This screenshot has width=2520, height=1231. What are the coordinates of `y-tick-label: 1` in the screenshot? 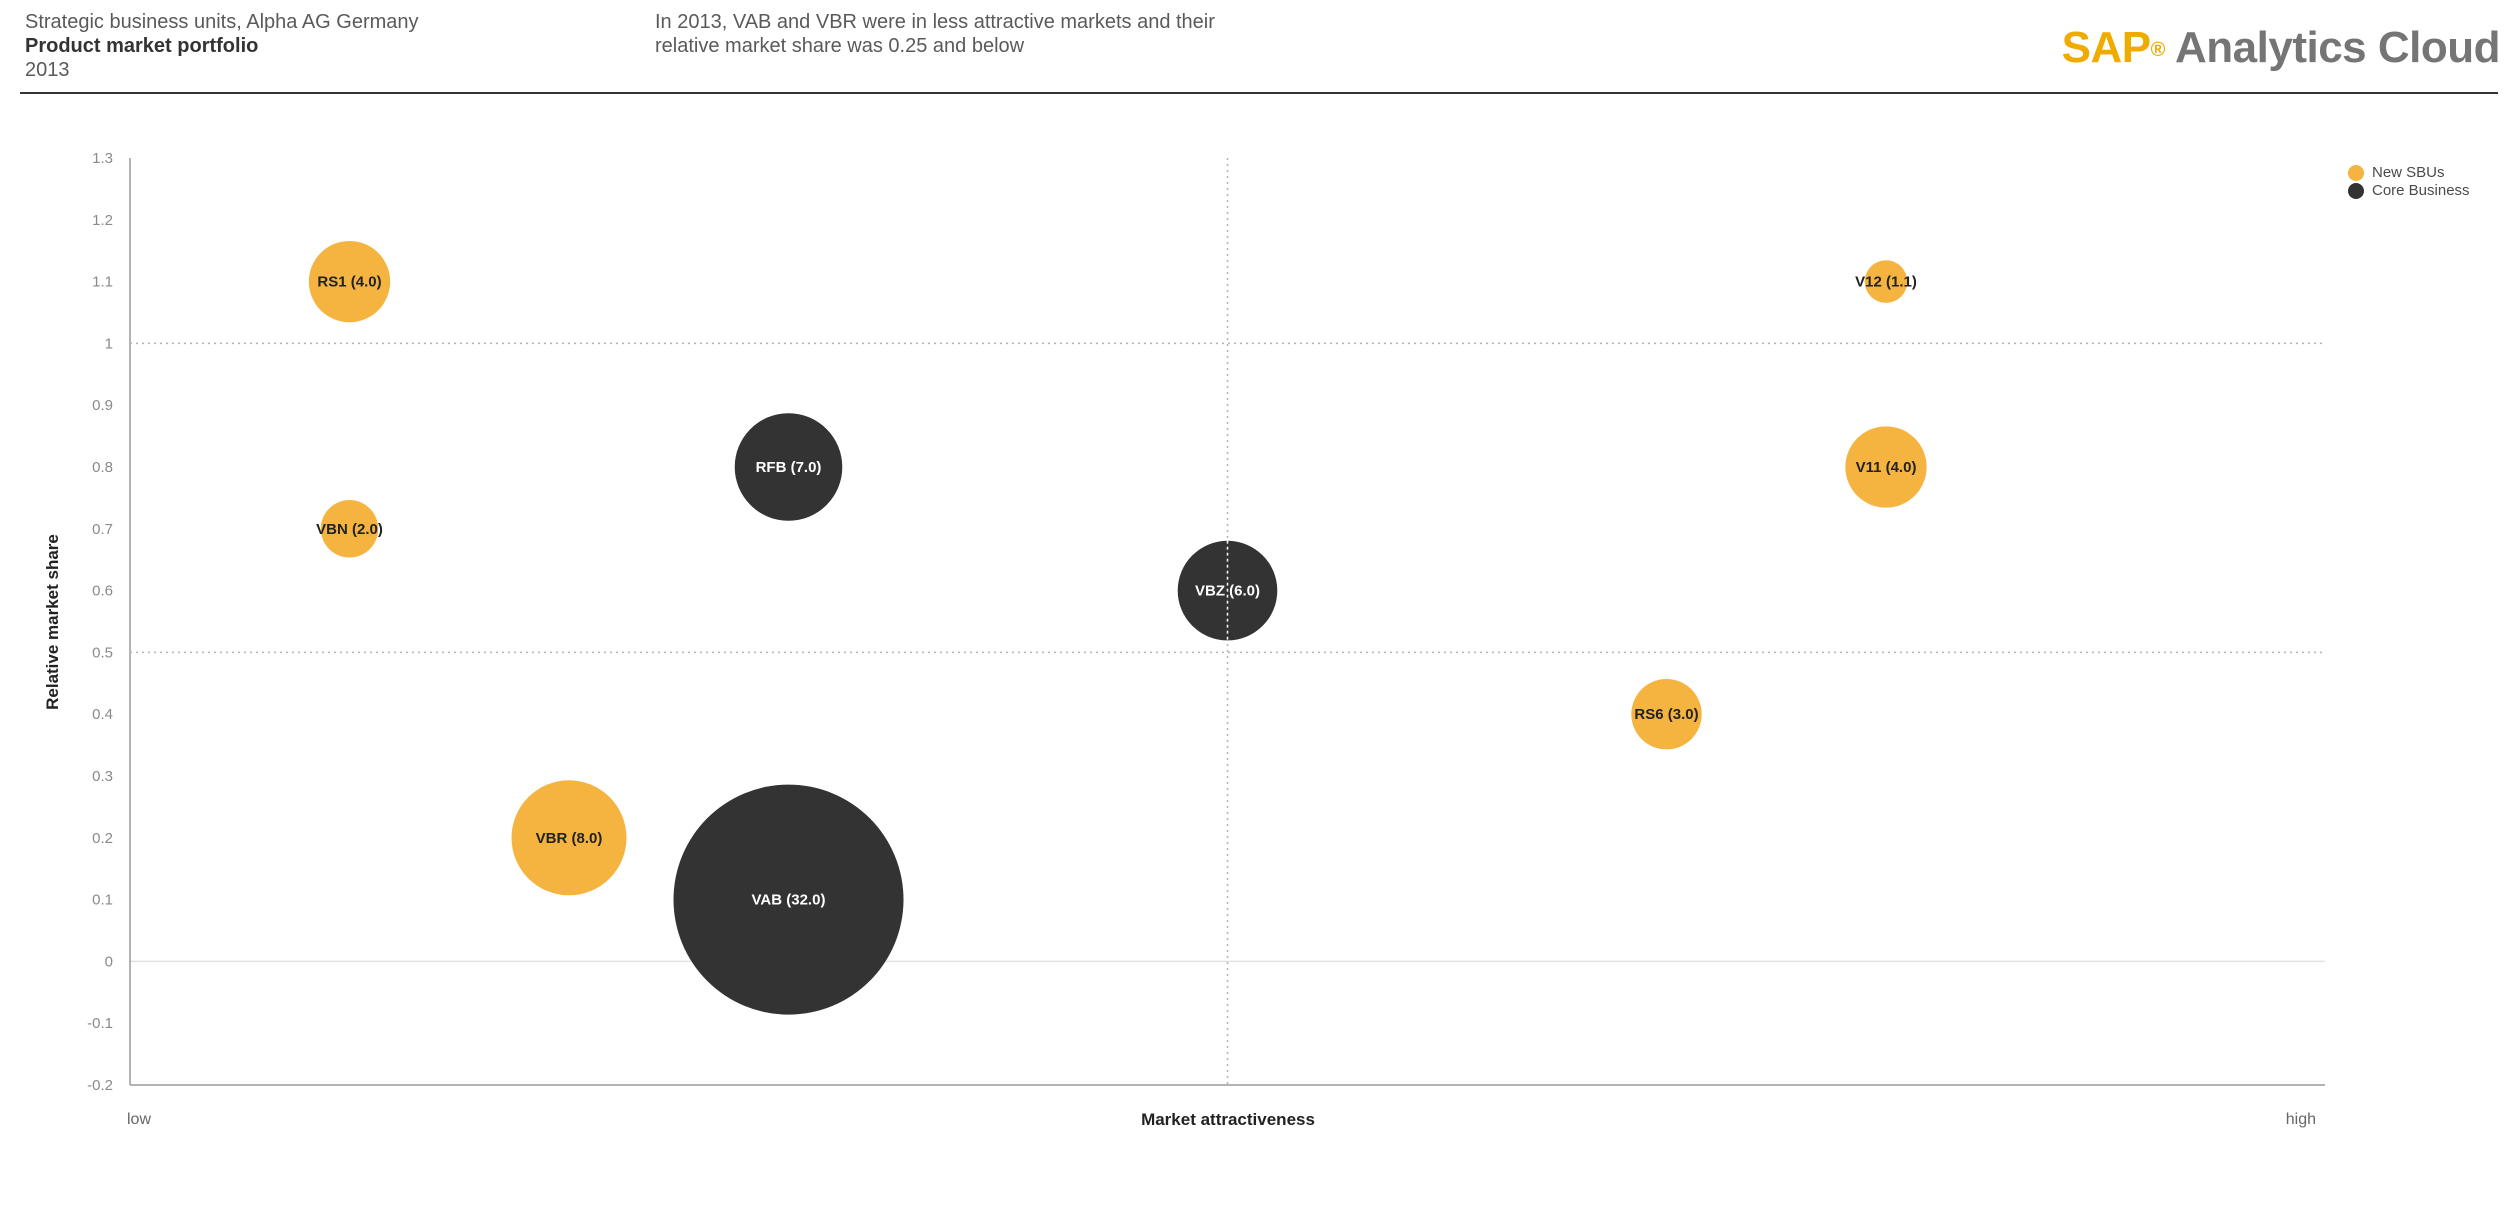 It's located at (109, 343).